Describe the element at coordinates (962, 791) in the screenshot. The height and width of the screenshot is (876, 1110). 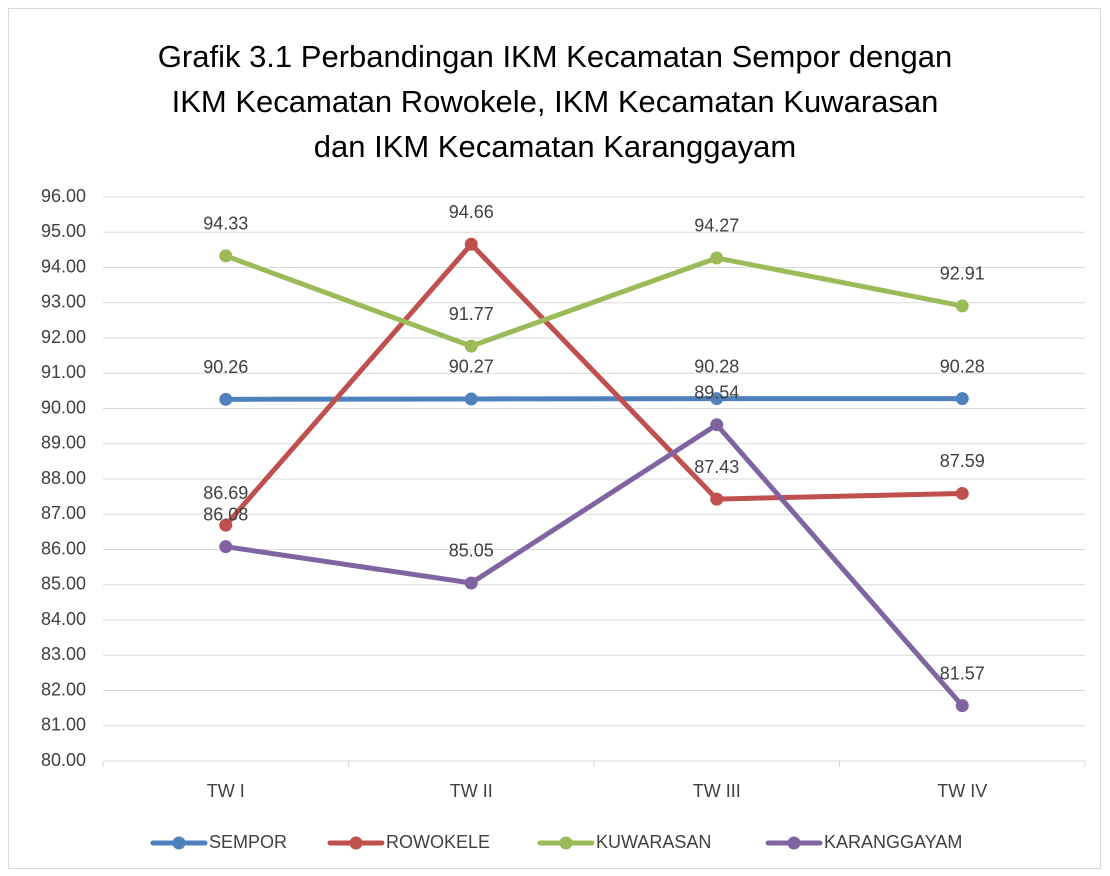
I see `x-tick-label: TW IV` at that location.